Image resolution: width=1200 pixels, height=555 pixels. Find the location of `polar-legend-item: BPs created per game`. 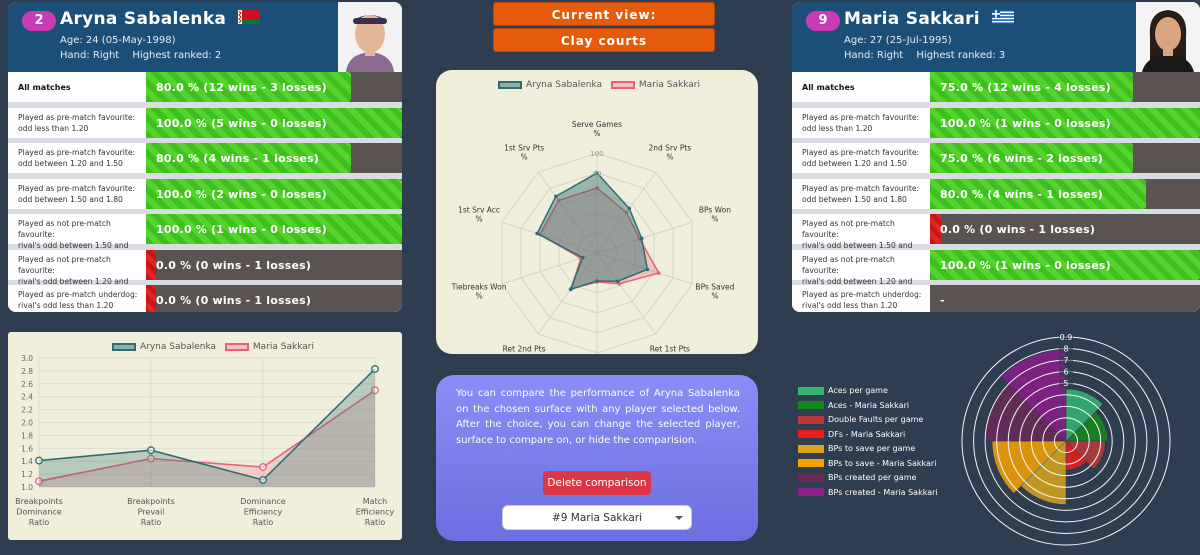

polar-legend-item: BPs created per game is located at coordinates (868, 480).